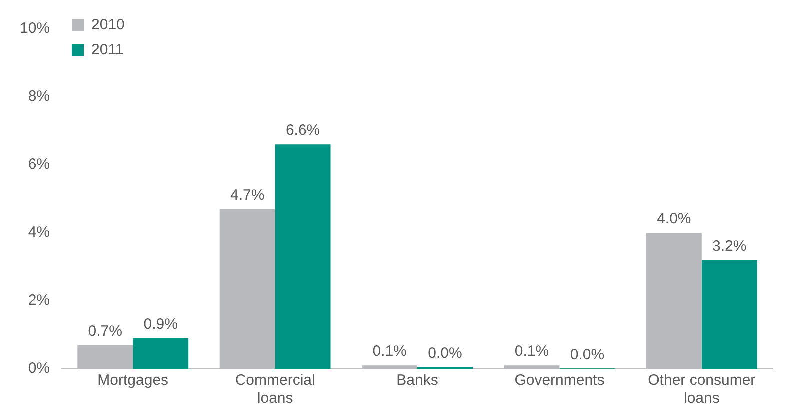 The height and width of the screenshot is (419, 791). Describe the element at coordinates (39, 97) in the screenshot. I see `y-tick-label: 8%` at that location.